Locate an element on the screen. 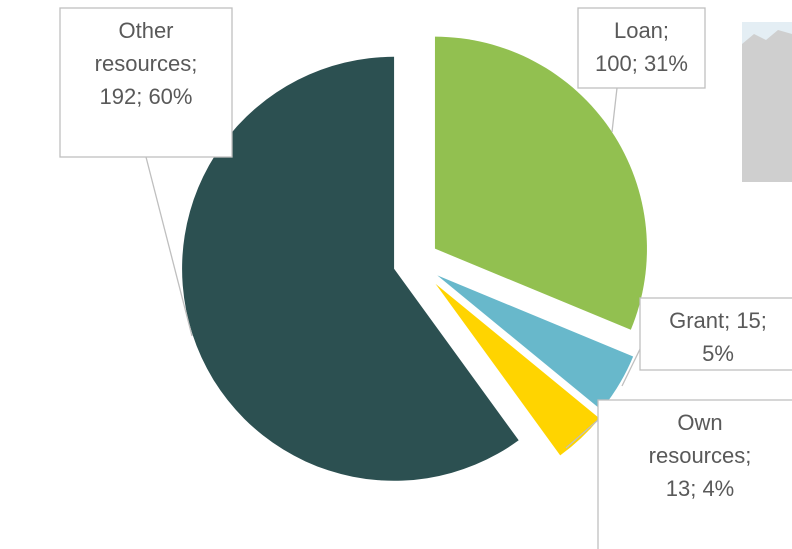 The width and height of the screenshot is (792, 549). data-label: Other is located at coordinates (145, 30).